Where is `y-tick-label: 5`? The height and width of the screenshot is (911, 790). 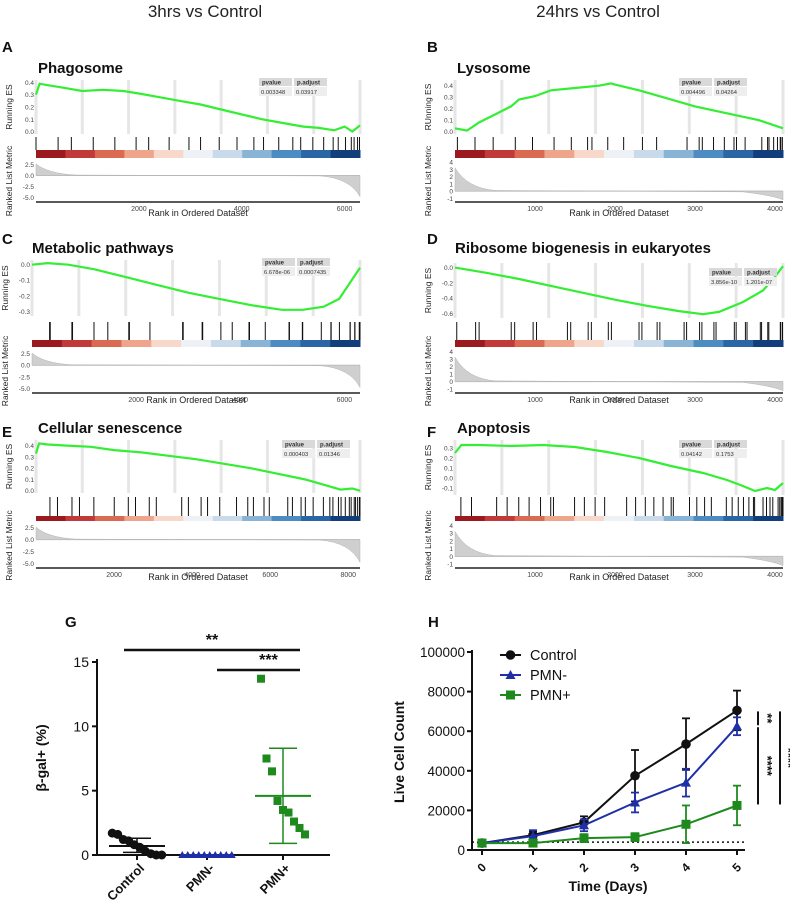
y-tick-label: 5 is located at coordinates (85, 791).